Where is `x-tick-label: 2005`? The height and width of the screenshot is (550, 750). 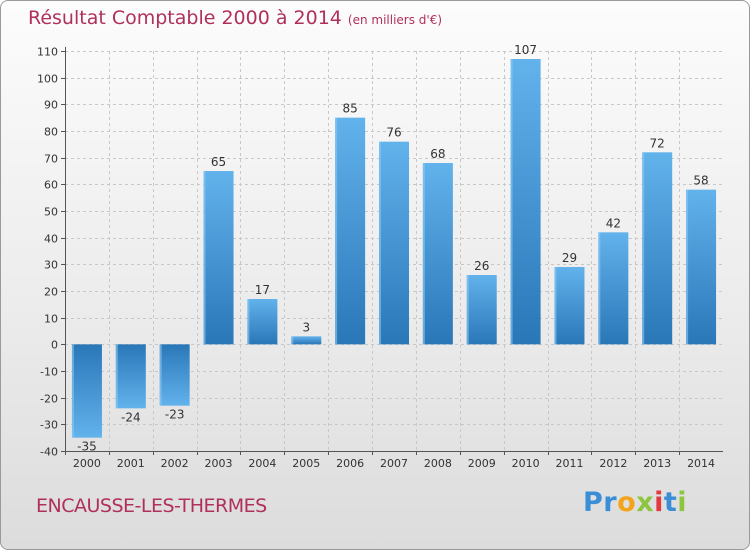 x-tick-label: 2005 is located at coordinates (306, 463).